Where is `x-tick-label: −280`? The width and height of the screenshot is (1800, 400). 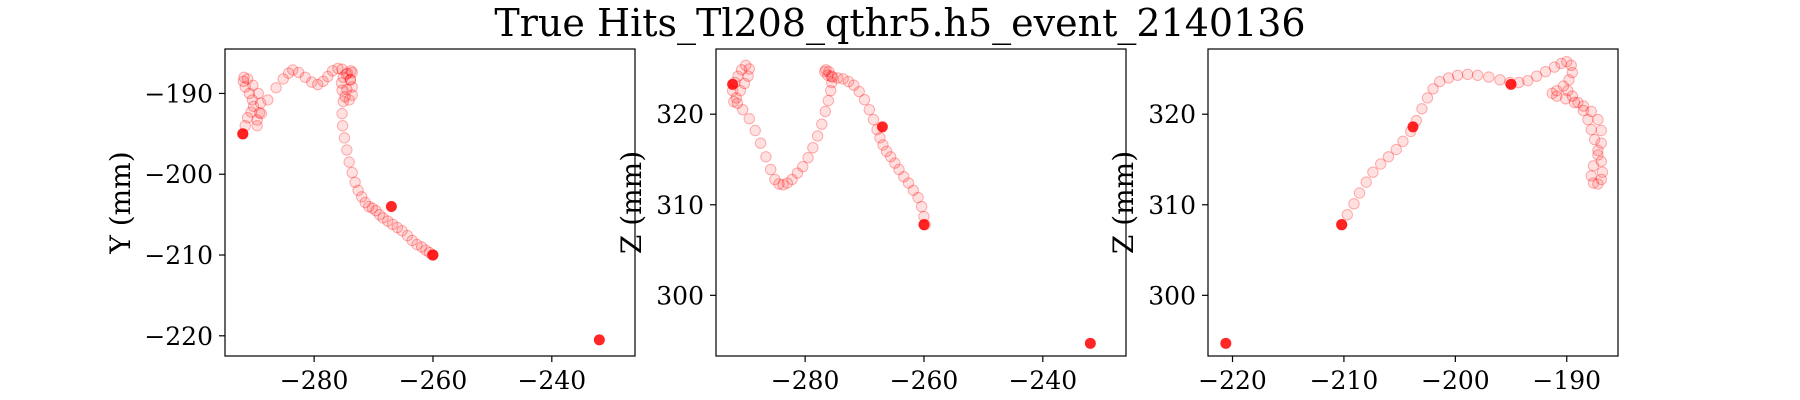
x-tick-label: −280 is located at coordinates (314, 380).